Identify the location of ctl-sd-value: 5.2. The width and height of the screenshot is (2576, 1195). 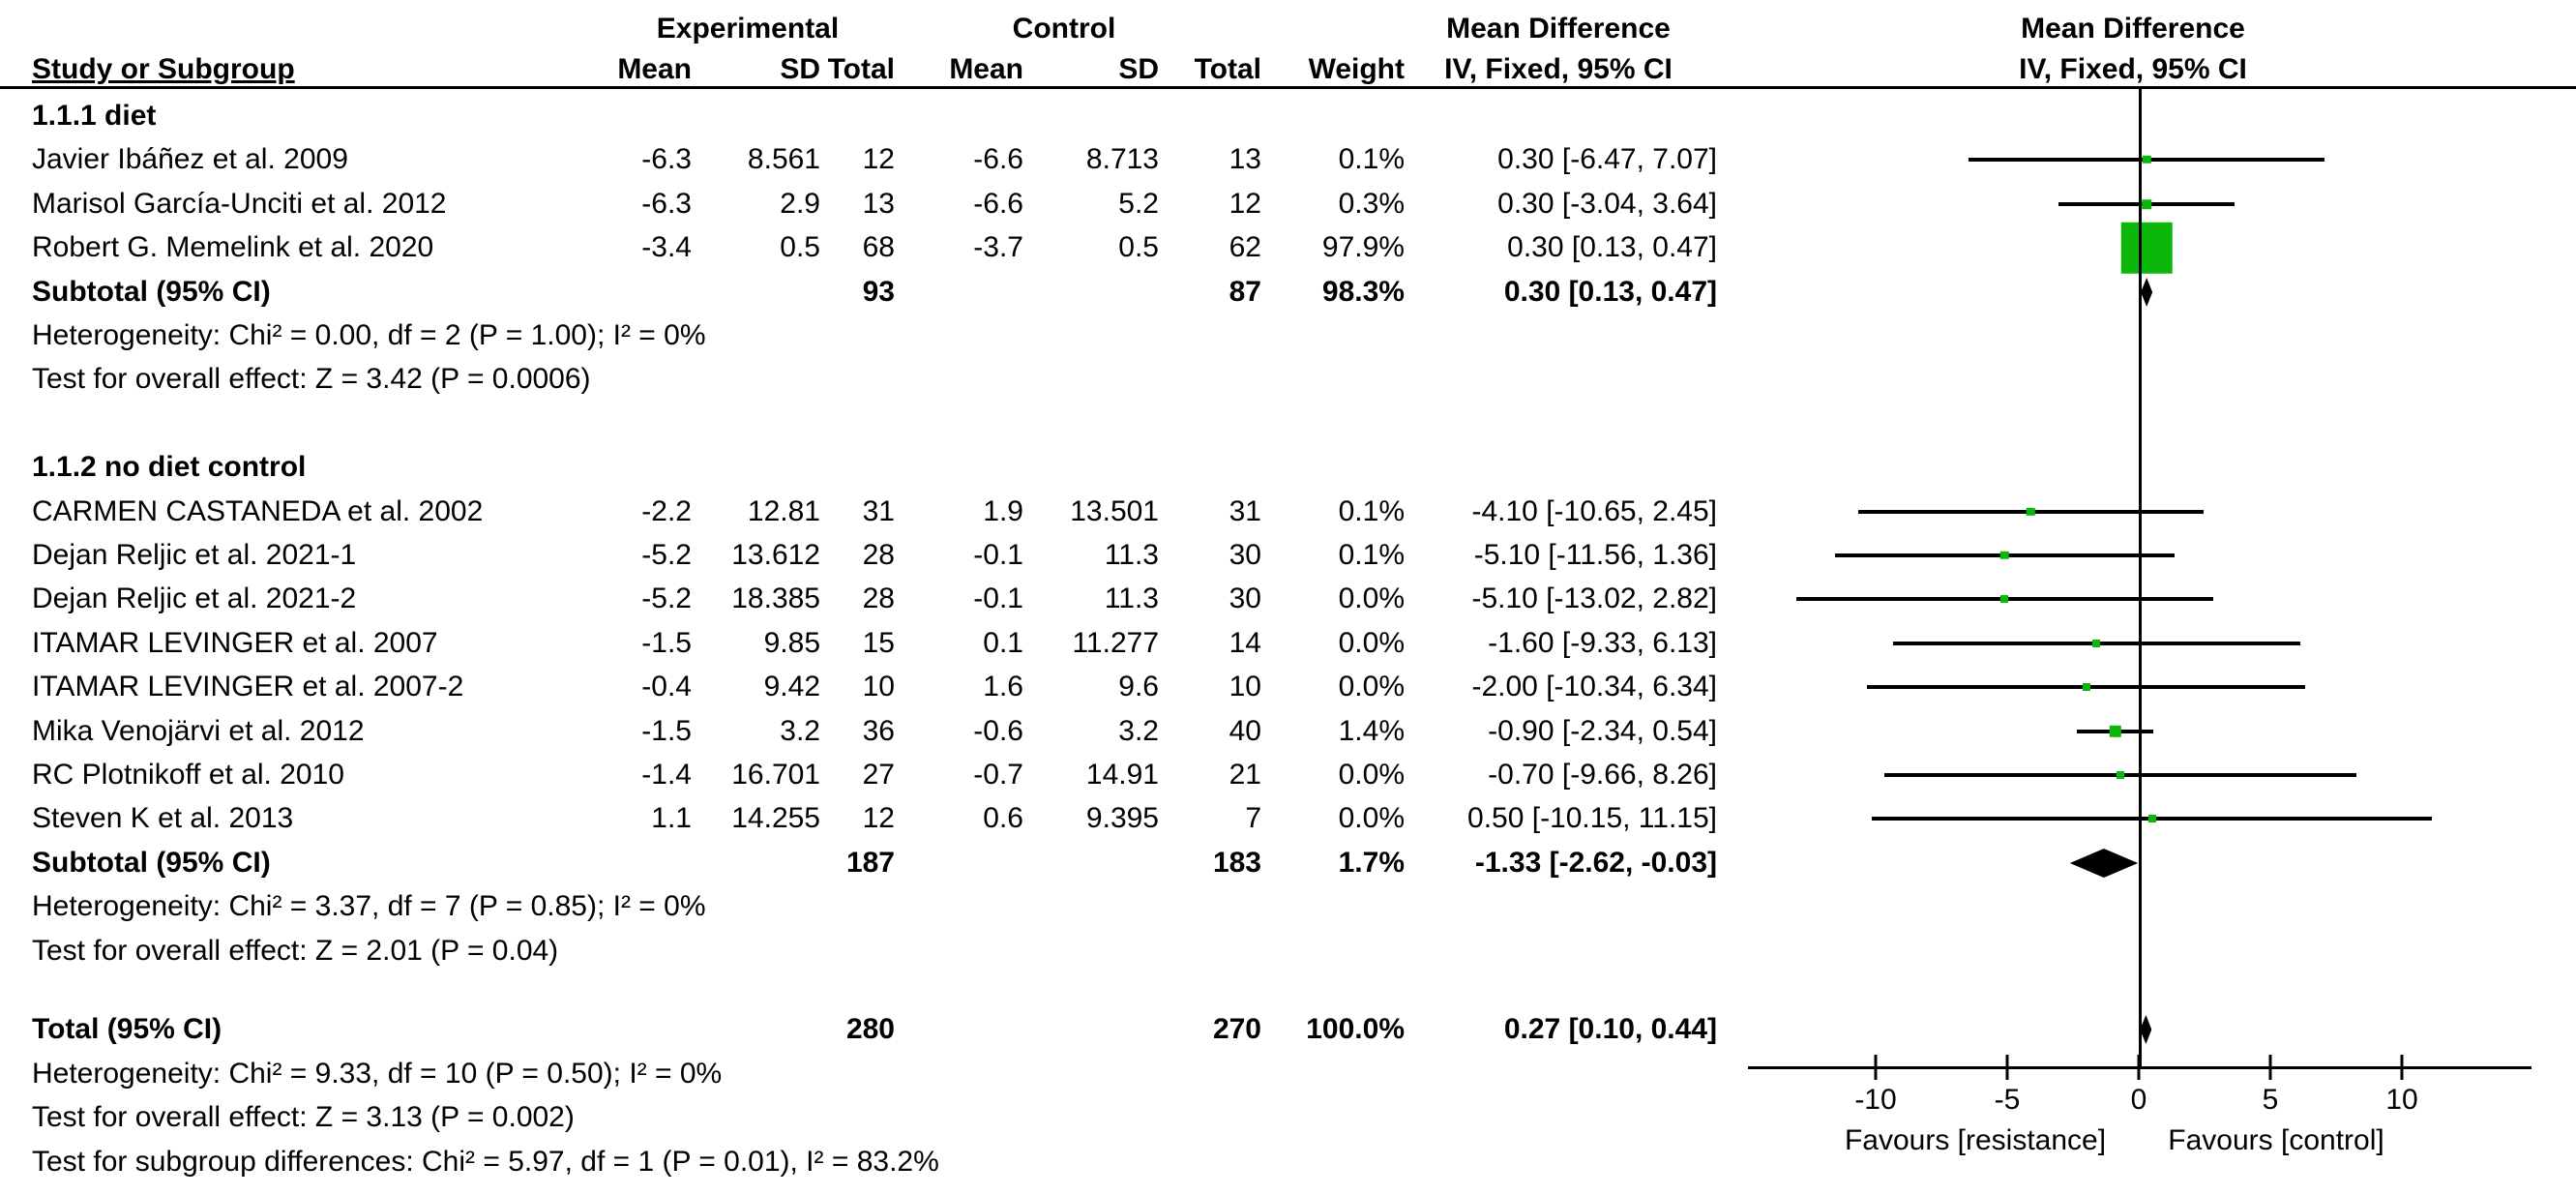
(1138, 204).